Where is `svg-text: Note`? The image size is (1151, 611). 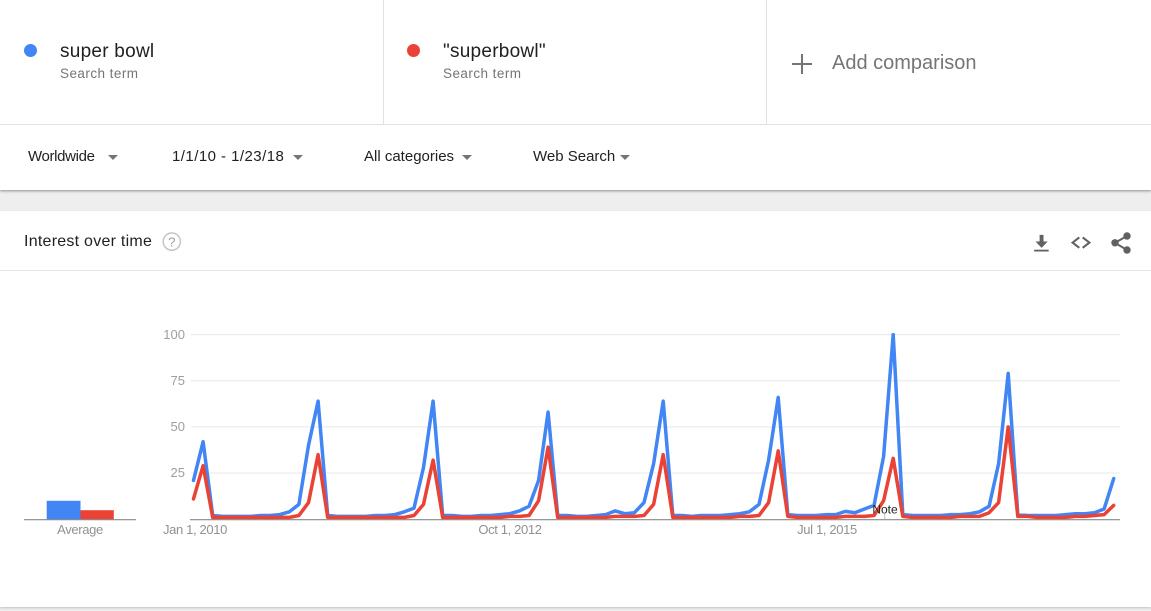
svg-text: Note is located at coordinates (885, 510).